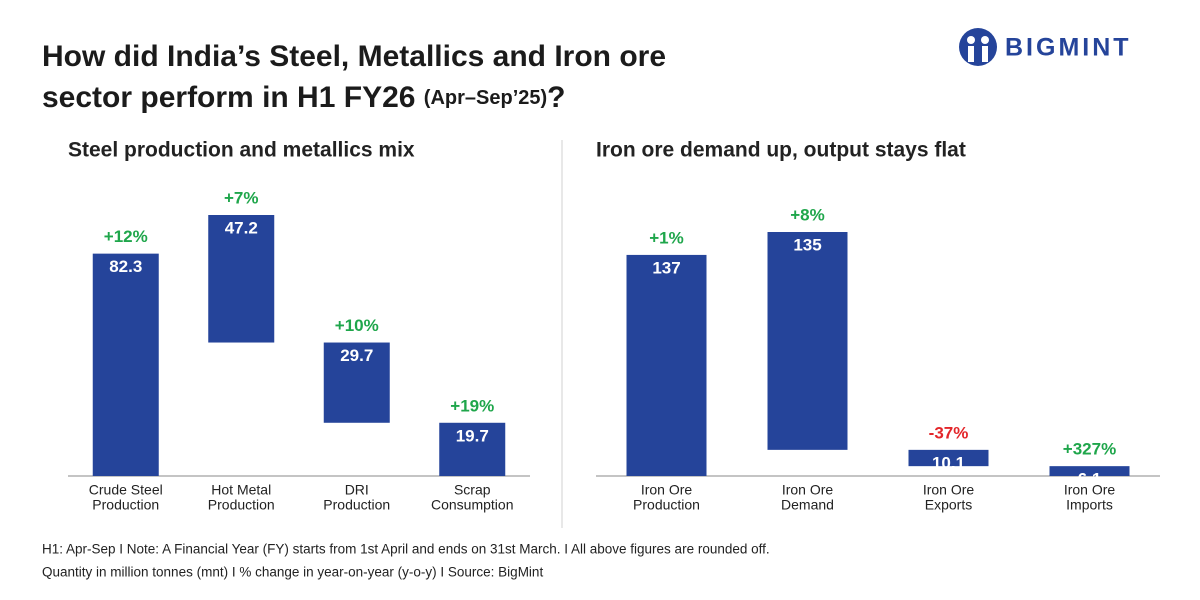 The height and width of the screenshot is (600, 1200). I want to click on change-label: +12%, so click(126, 236).